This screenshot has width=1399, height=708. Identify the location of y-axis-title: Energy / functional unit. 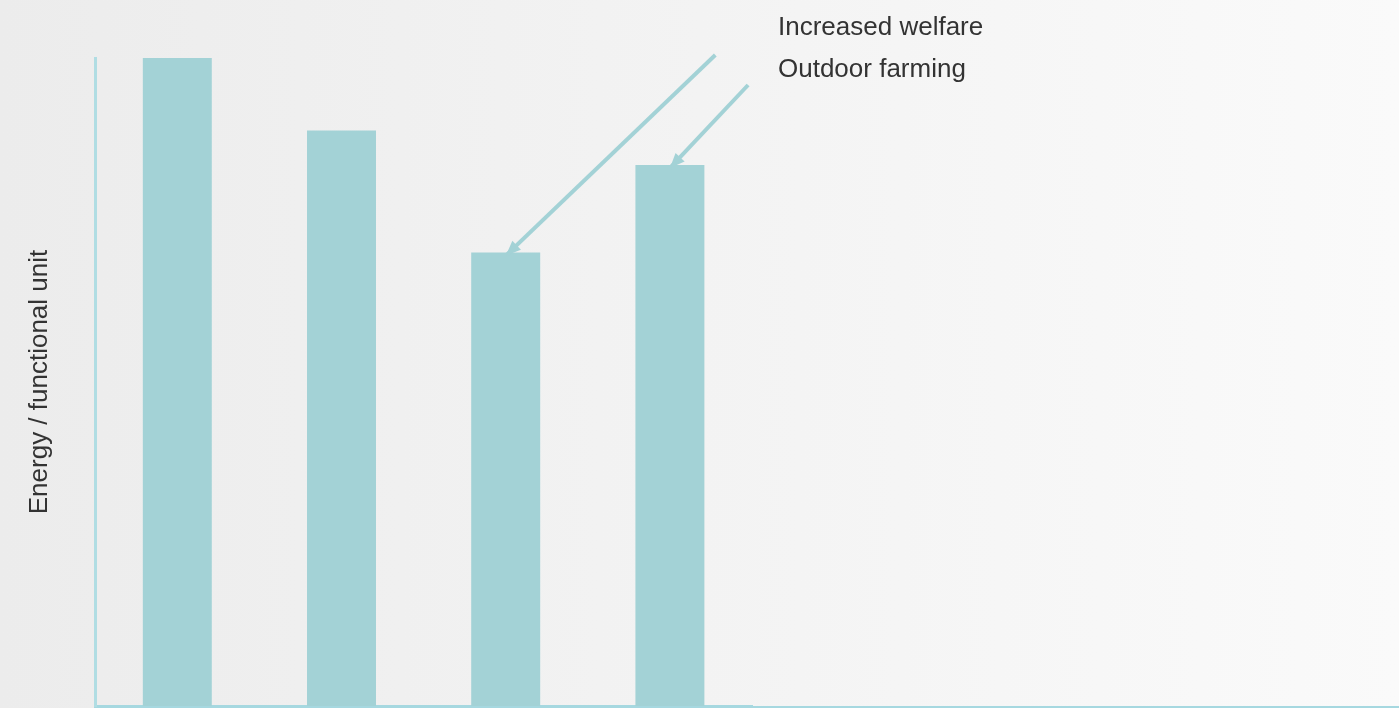
(37, 381).